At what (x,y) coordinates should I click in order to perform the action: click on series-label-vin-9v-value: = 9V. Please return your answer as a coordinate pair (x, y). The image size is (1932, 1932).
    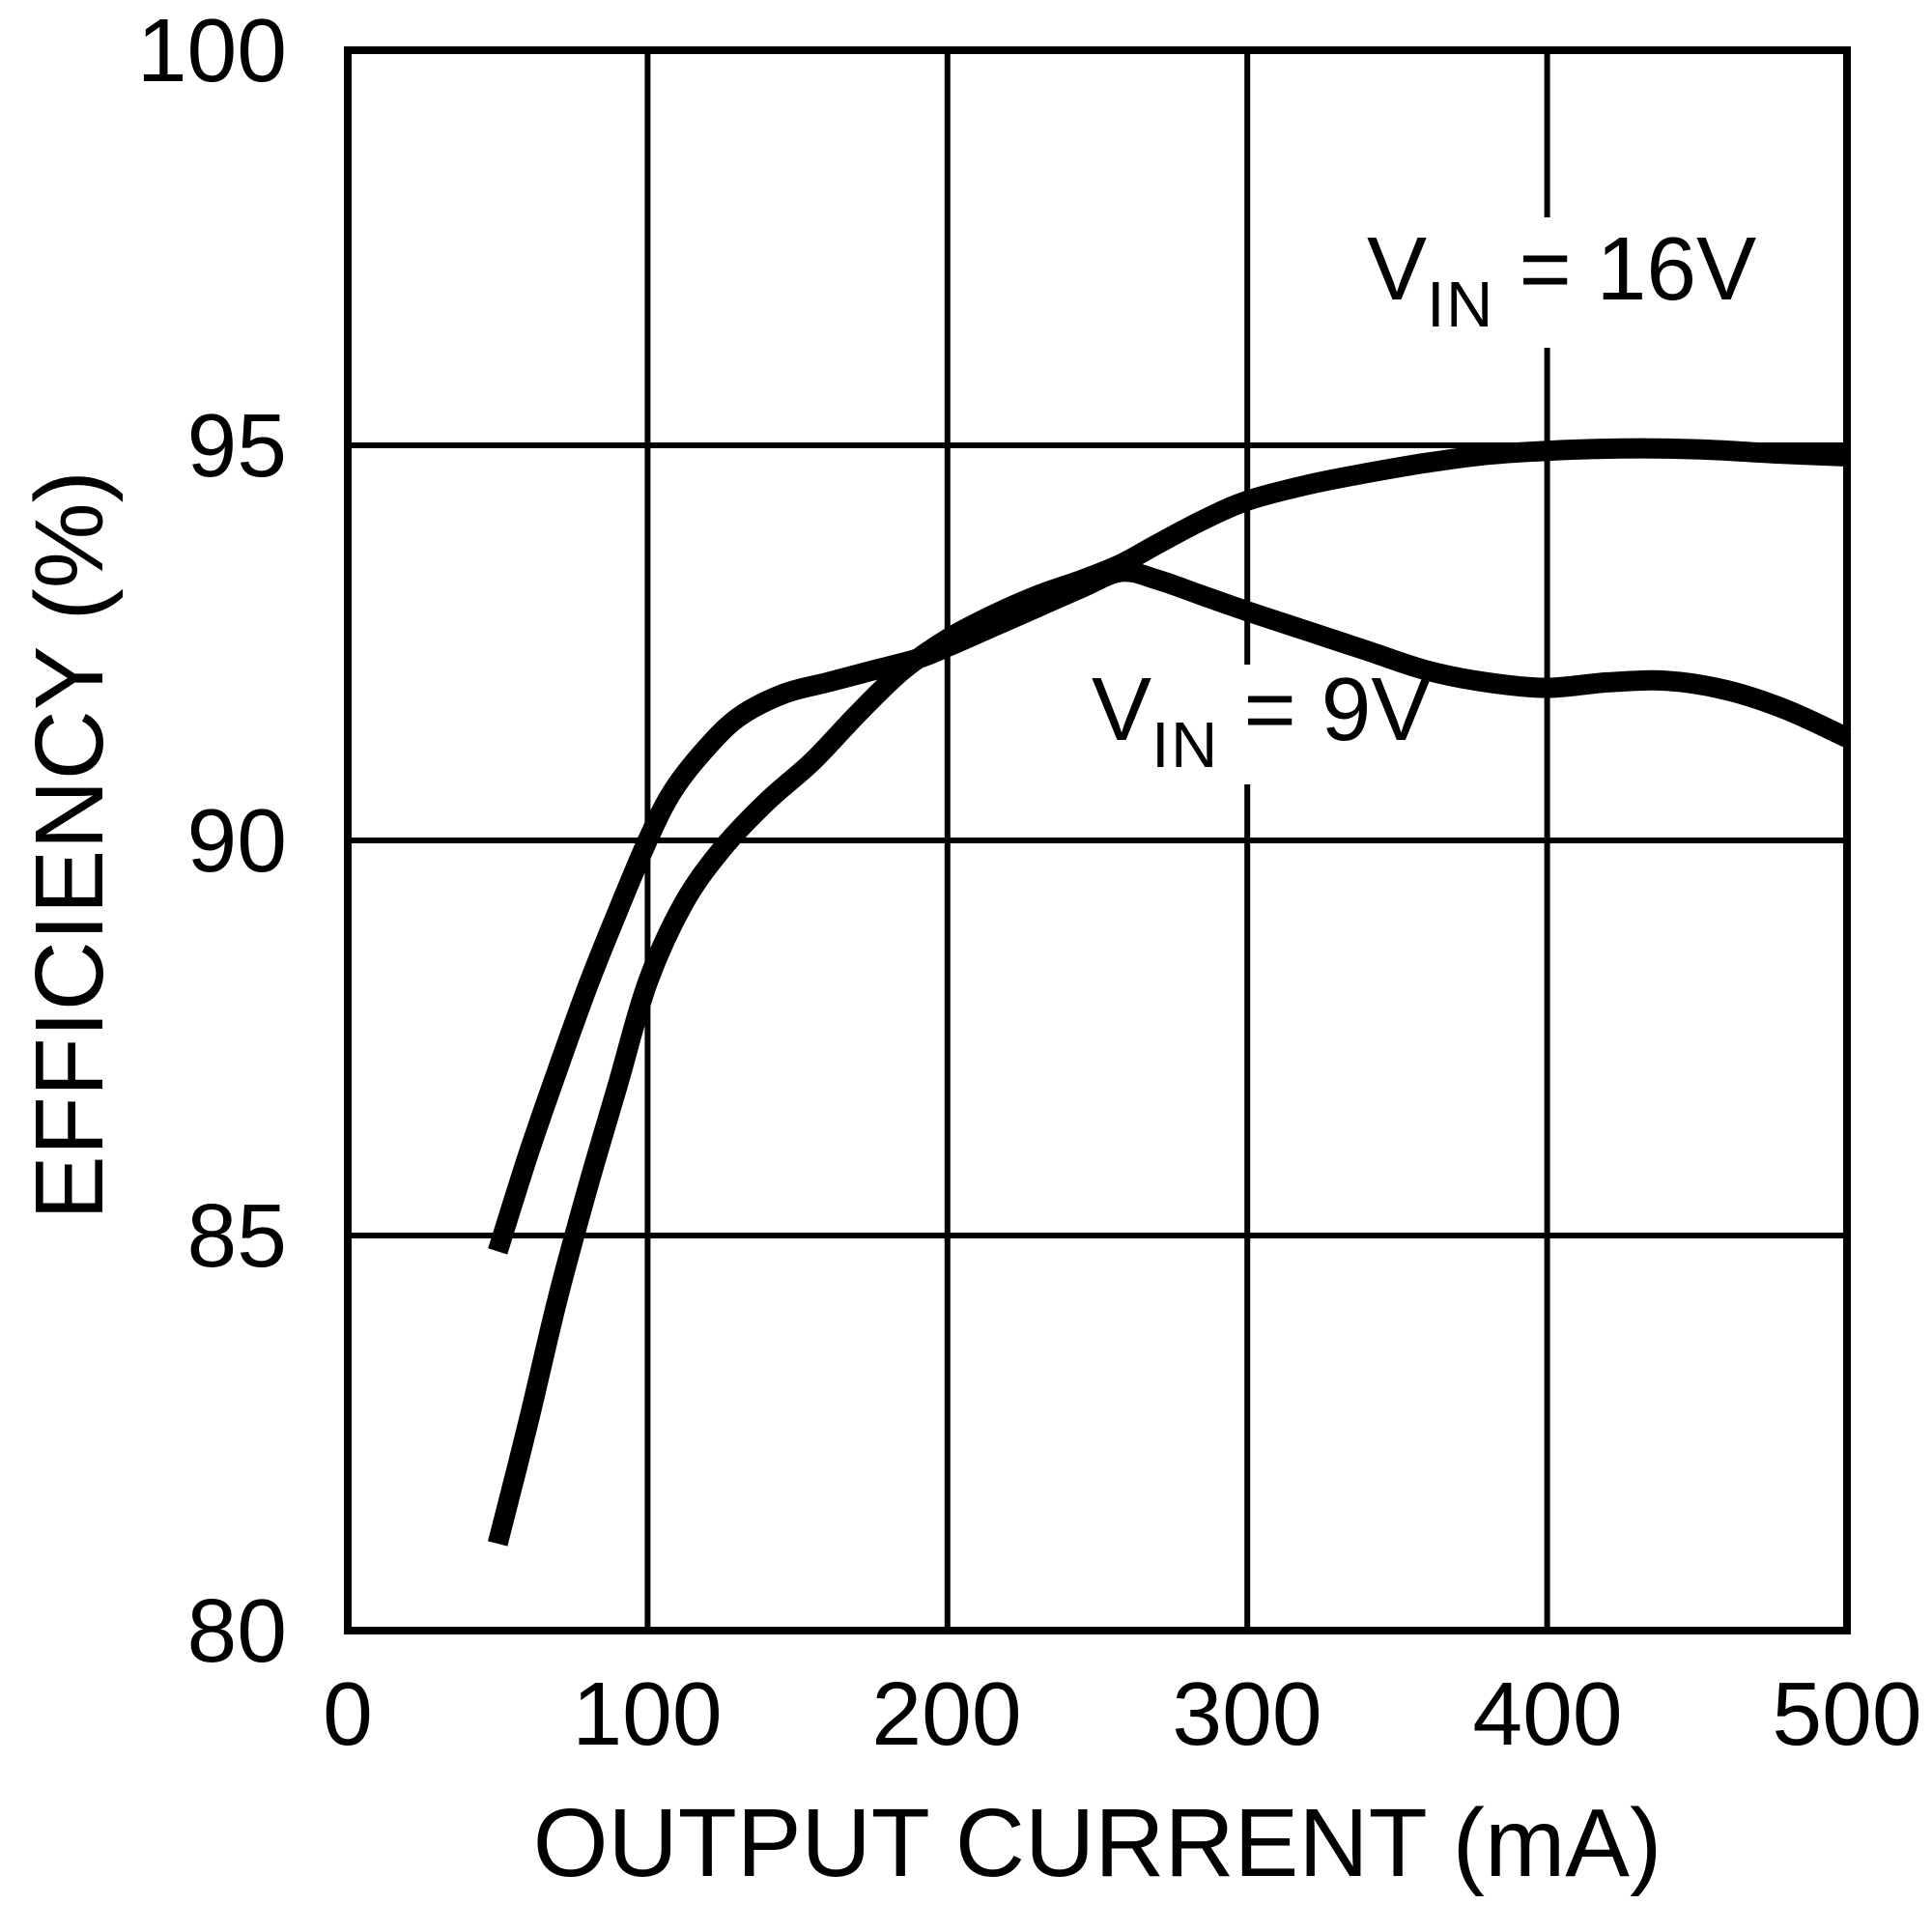
    Looking at the image, I should click on (1325, 709).